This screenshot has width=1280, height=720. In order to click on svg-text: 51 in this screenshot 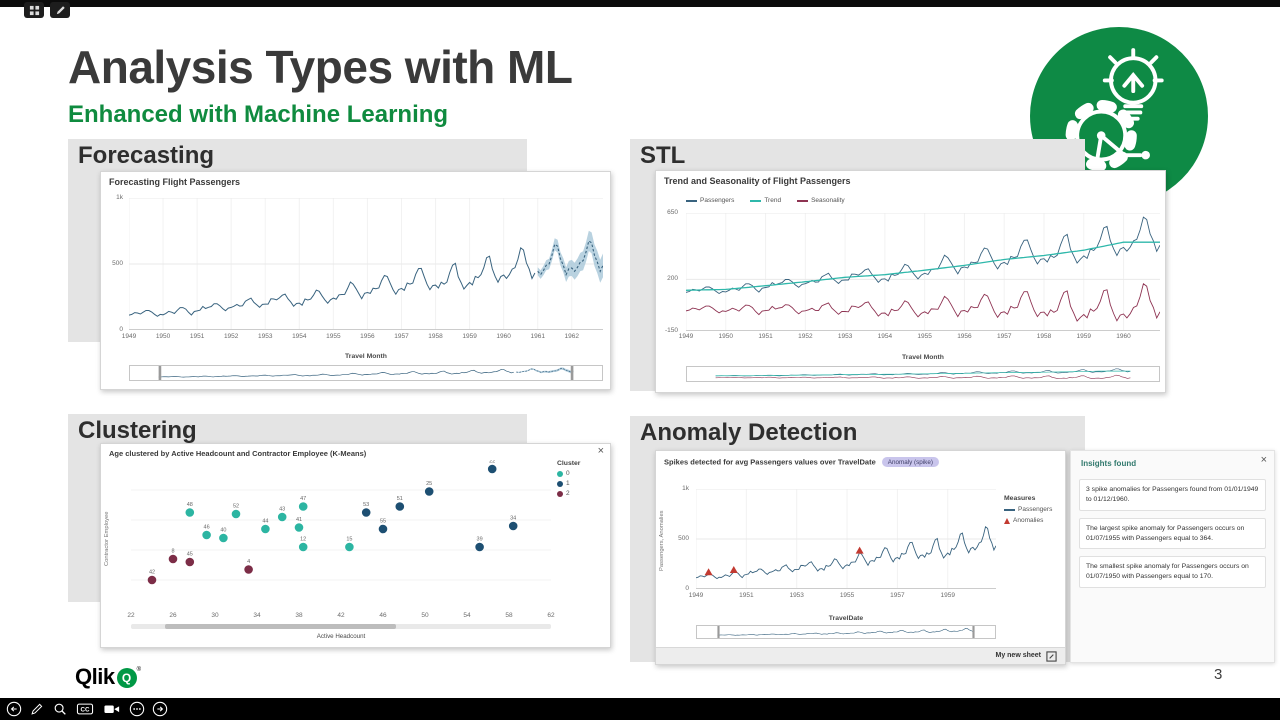, I will do `click(400, 499)`.